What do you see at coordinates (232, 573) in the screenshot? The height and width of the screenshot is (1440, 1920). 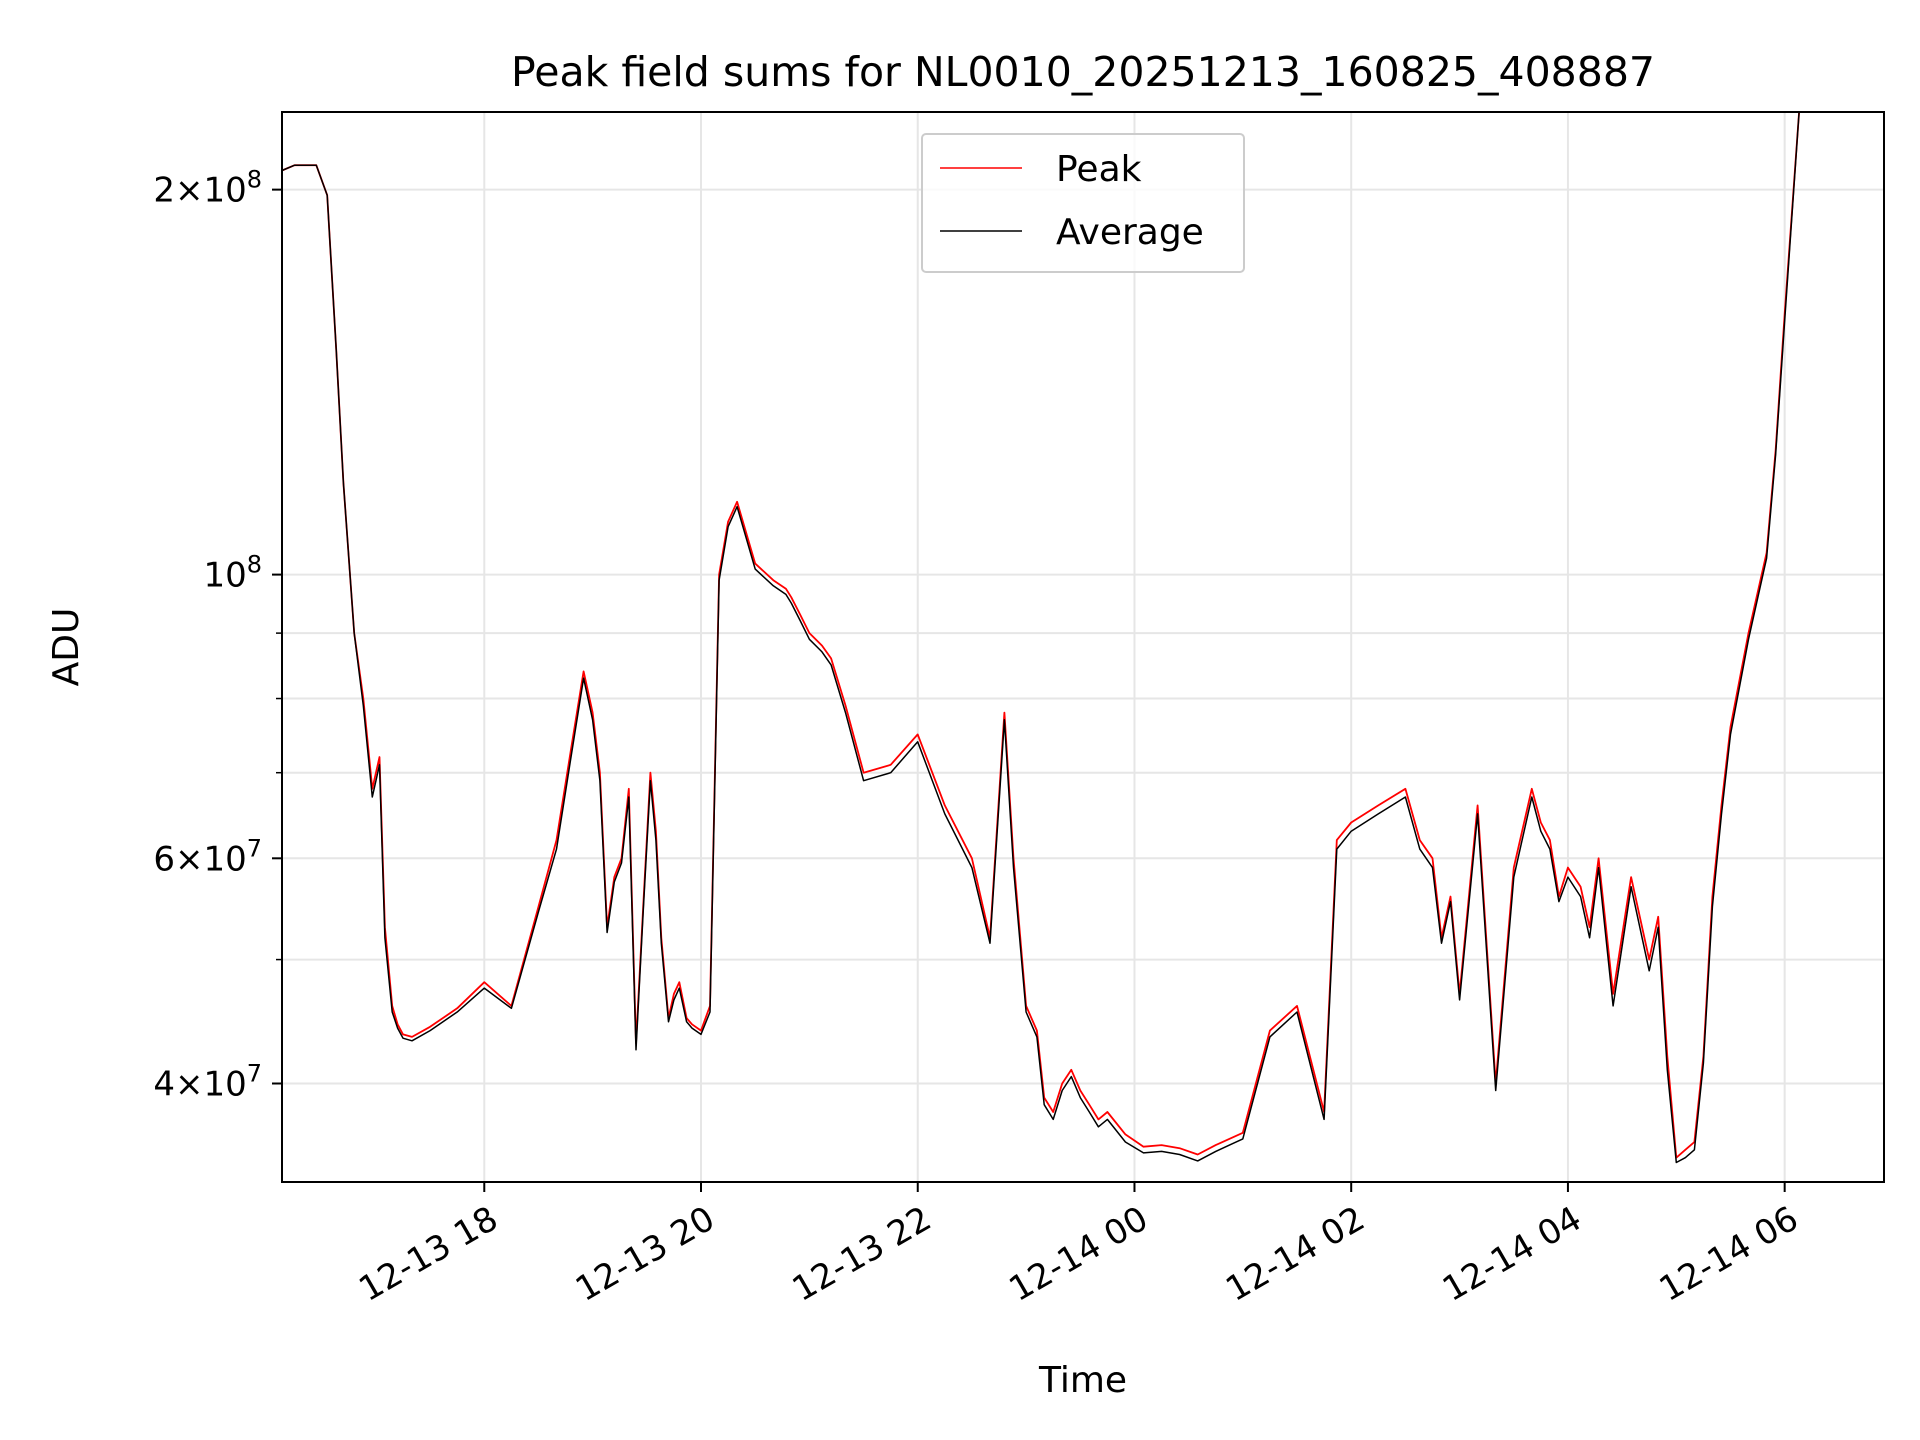 I see `y-tick-label: 108` at bounding box center [232, 573].